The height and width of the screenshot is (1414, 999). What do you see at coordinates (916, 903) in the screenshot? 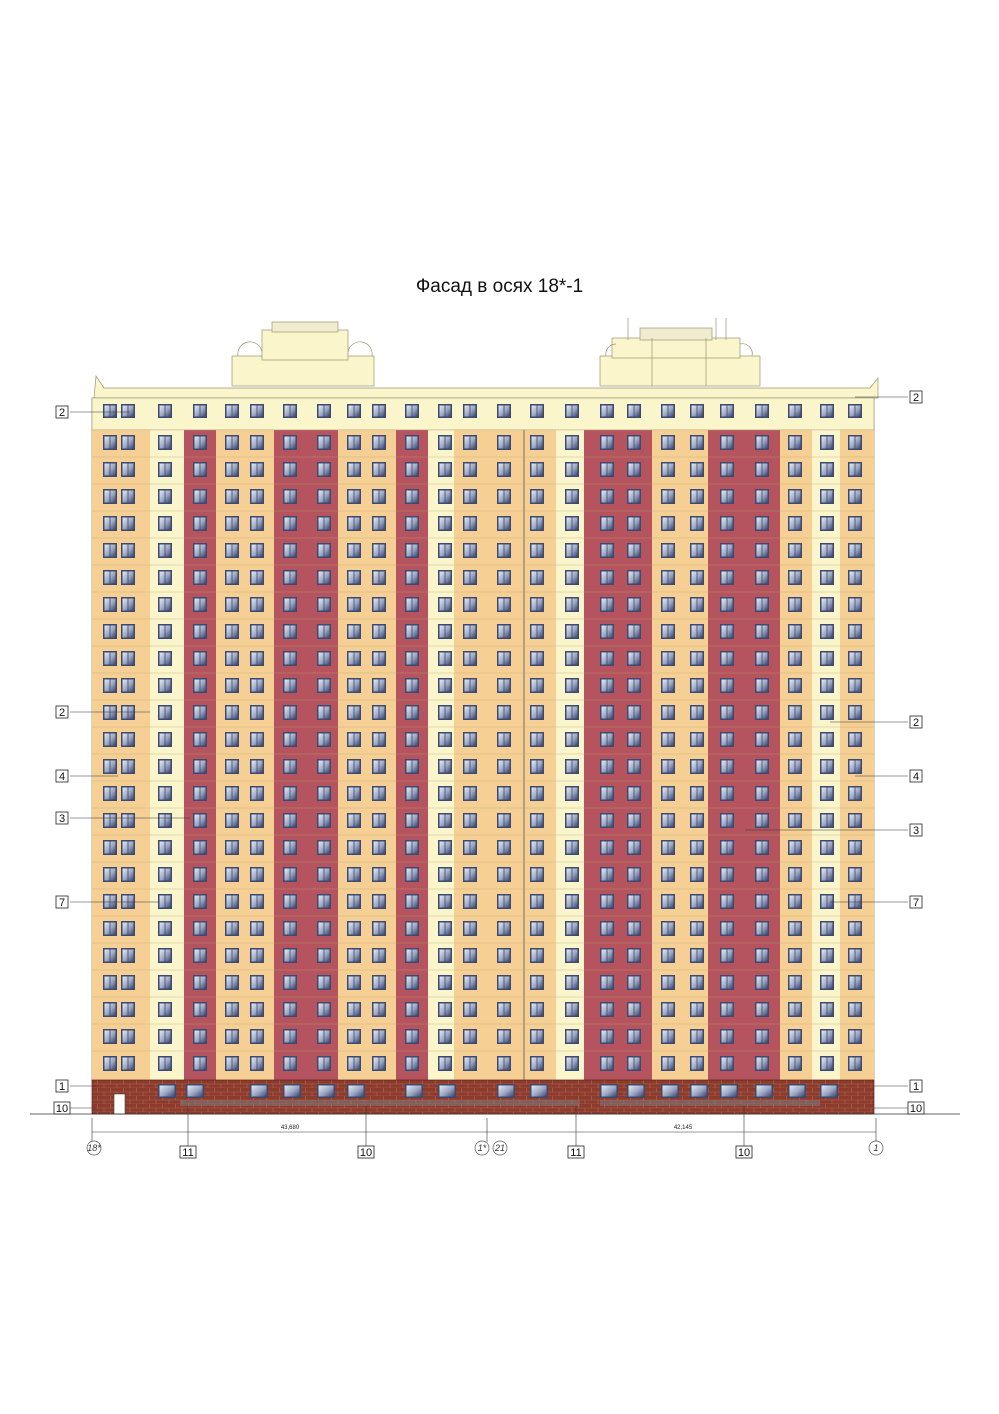
I see `svg-text: 7` at bounding box center [916, 903].